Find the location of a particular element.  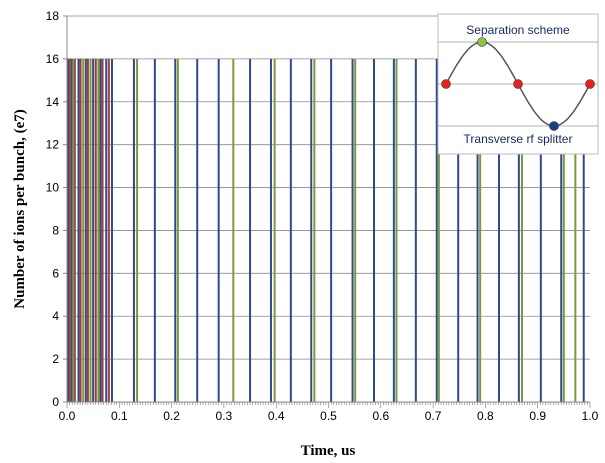

y-tick-label: 4 is located at coordinates (55, 316).